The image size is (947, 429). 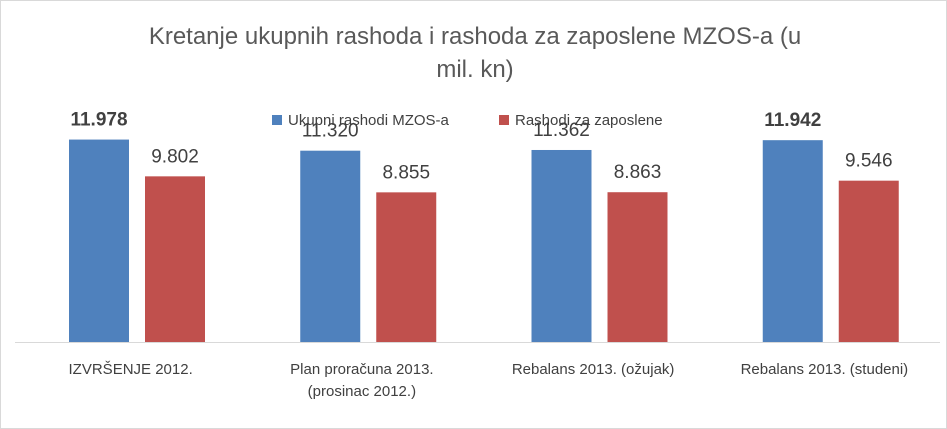 What do you see at coordinates (504, 120) in the screenshot?
I see `legend-swatch-rashodi-za-zaposlene` at bounding box center [504, 120].